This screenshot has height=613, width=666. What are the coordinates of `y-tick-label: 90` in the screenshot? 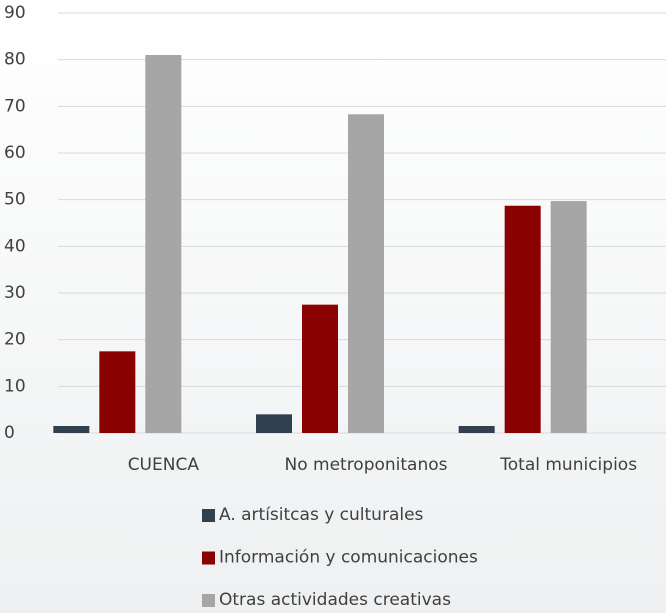 It's located at (15, 13).